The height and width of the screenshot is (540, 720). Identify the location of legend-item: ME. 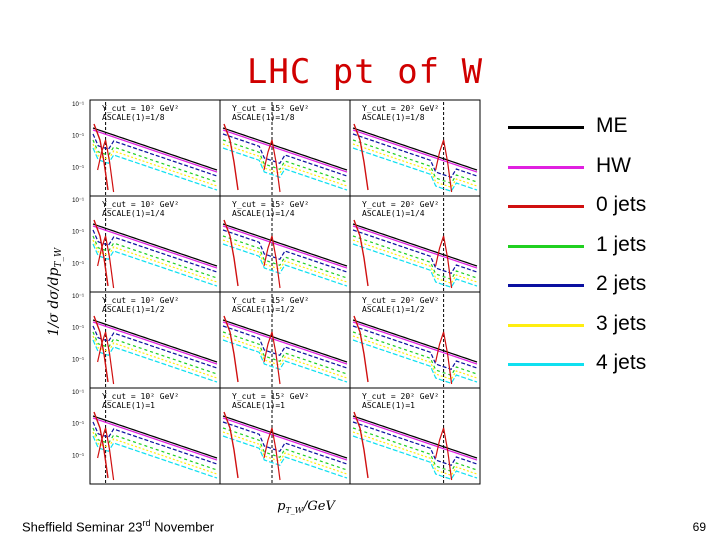
(608, 128).